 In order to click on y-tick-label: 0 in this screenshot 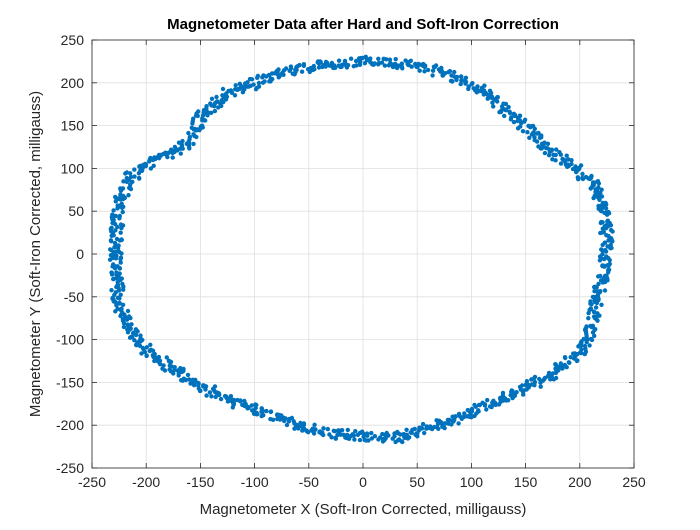, I will do `click(80, 254)`.